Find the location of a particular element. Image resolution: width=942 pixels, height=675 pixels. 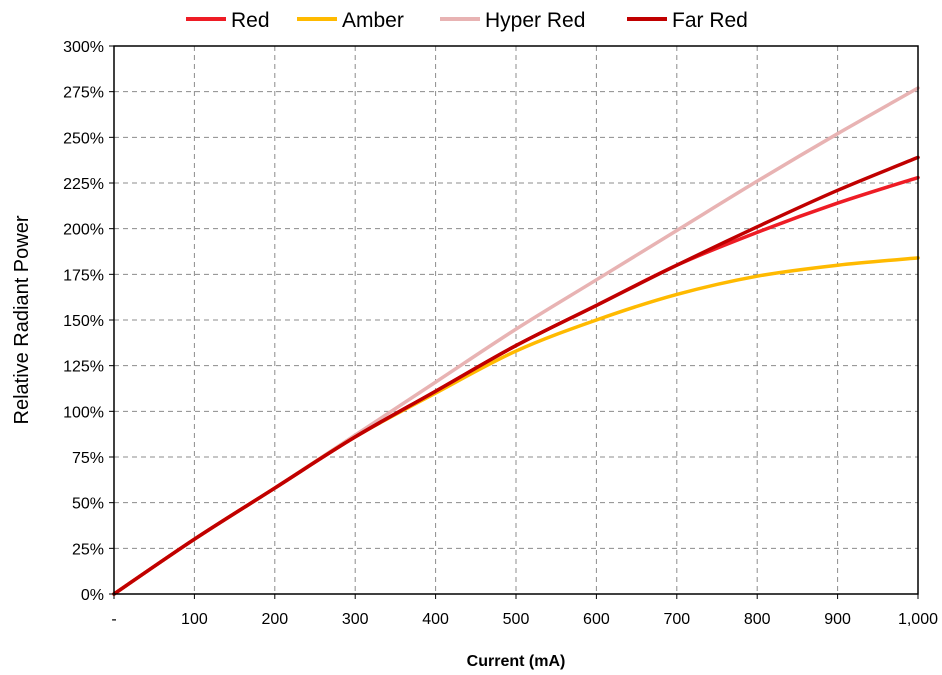

x-tick-label: 200 is located at coordinates (274, 619).